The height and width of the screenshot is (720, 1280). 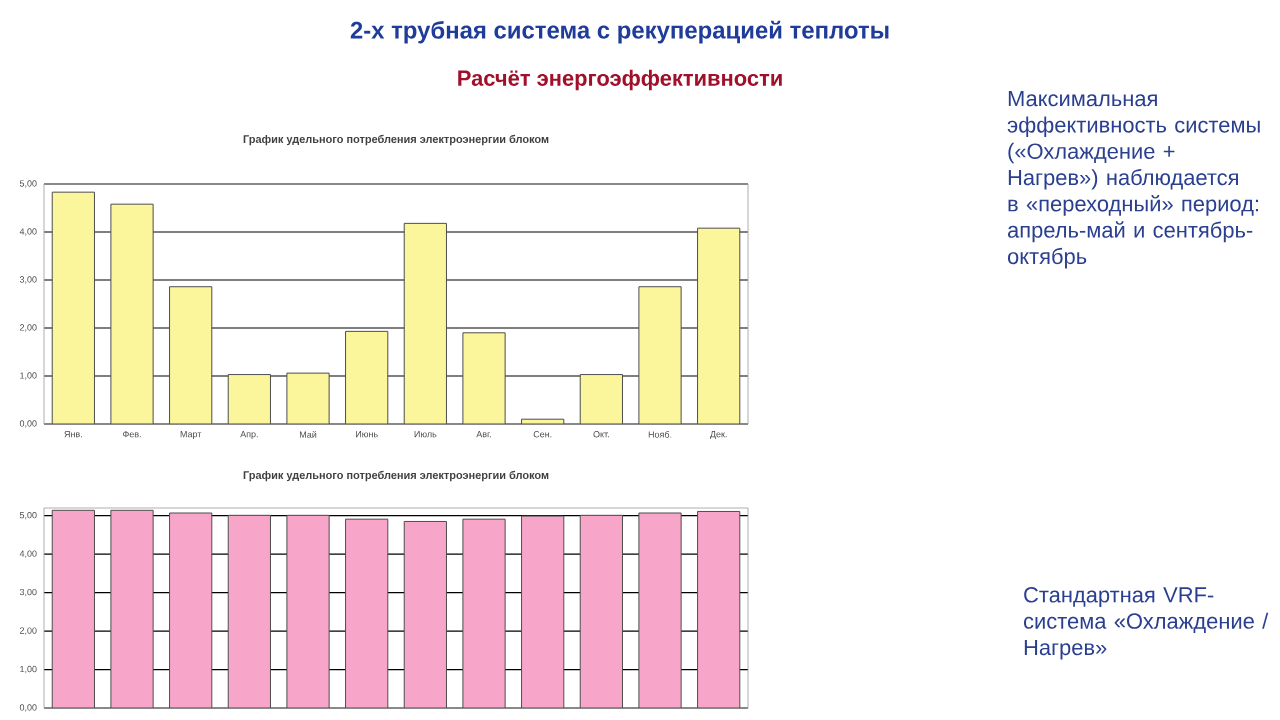 What do you see at coordinates (619, 32) in the screenshot?
I see `text: 2-х трубная система с рекуперацией теплоты` at bounding box center [619, 32].